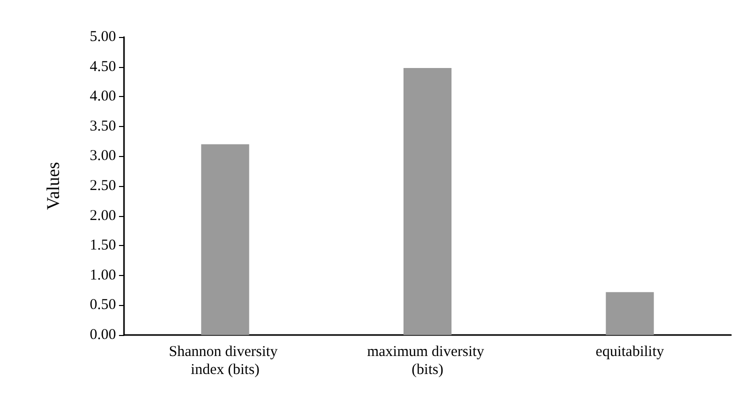 This screenshot has width=739, height=401. I want to click on y-tick-label: 2.00, so click(103, 216).